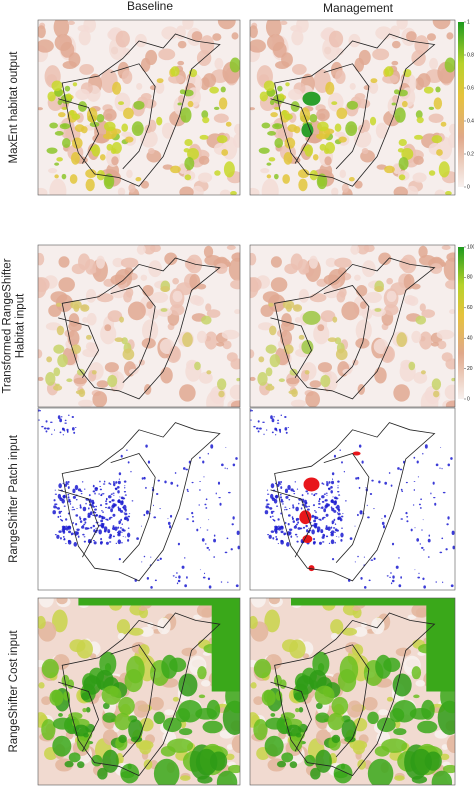  What do you see at coordinates (139, 107) in the screenshot?
I see `panel-frame` at bounding box center [139, 107].